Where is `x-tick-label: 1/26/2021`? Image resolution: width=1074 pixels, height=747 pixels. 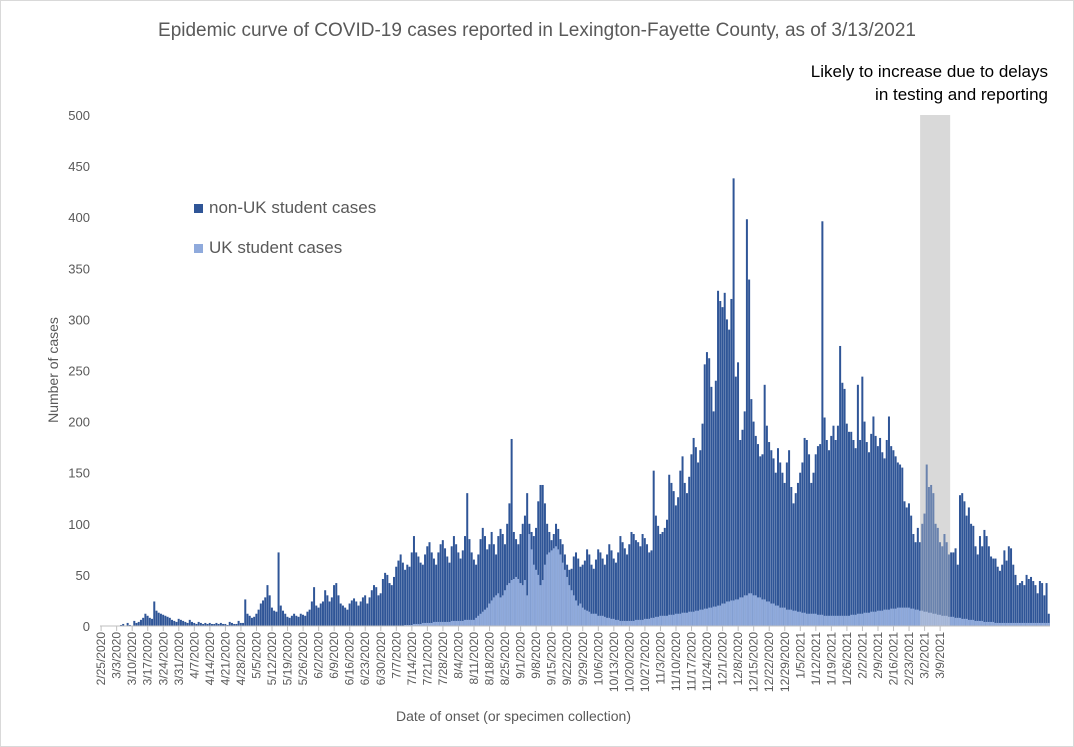 x-tick-label: 1/26/2021 is located at coordinates (847, 659).